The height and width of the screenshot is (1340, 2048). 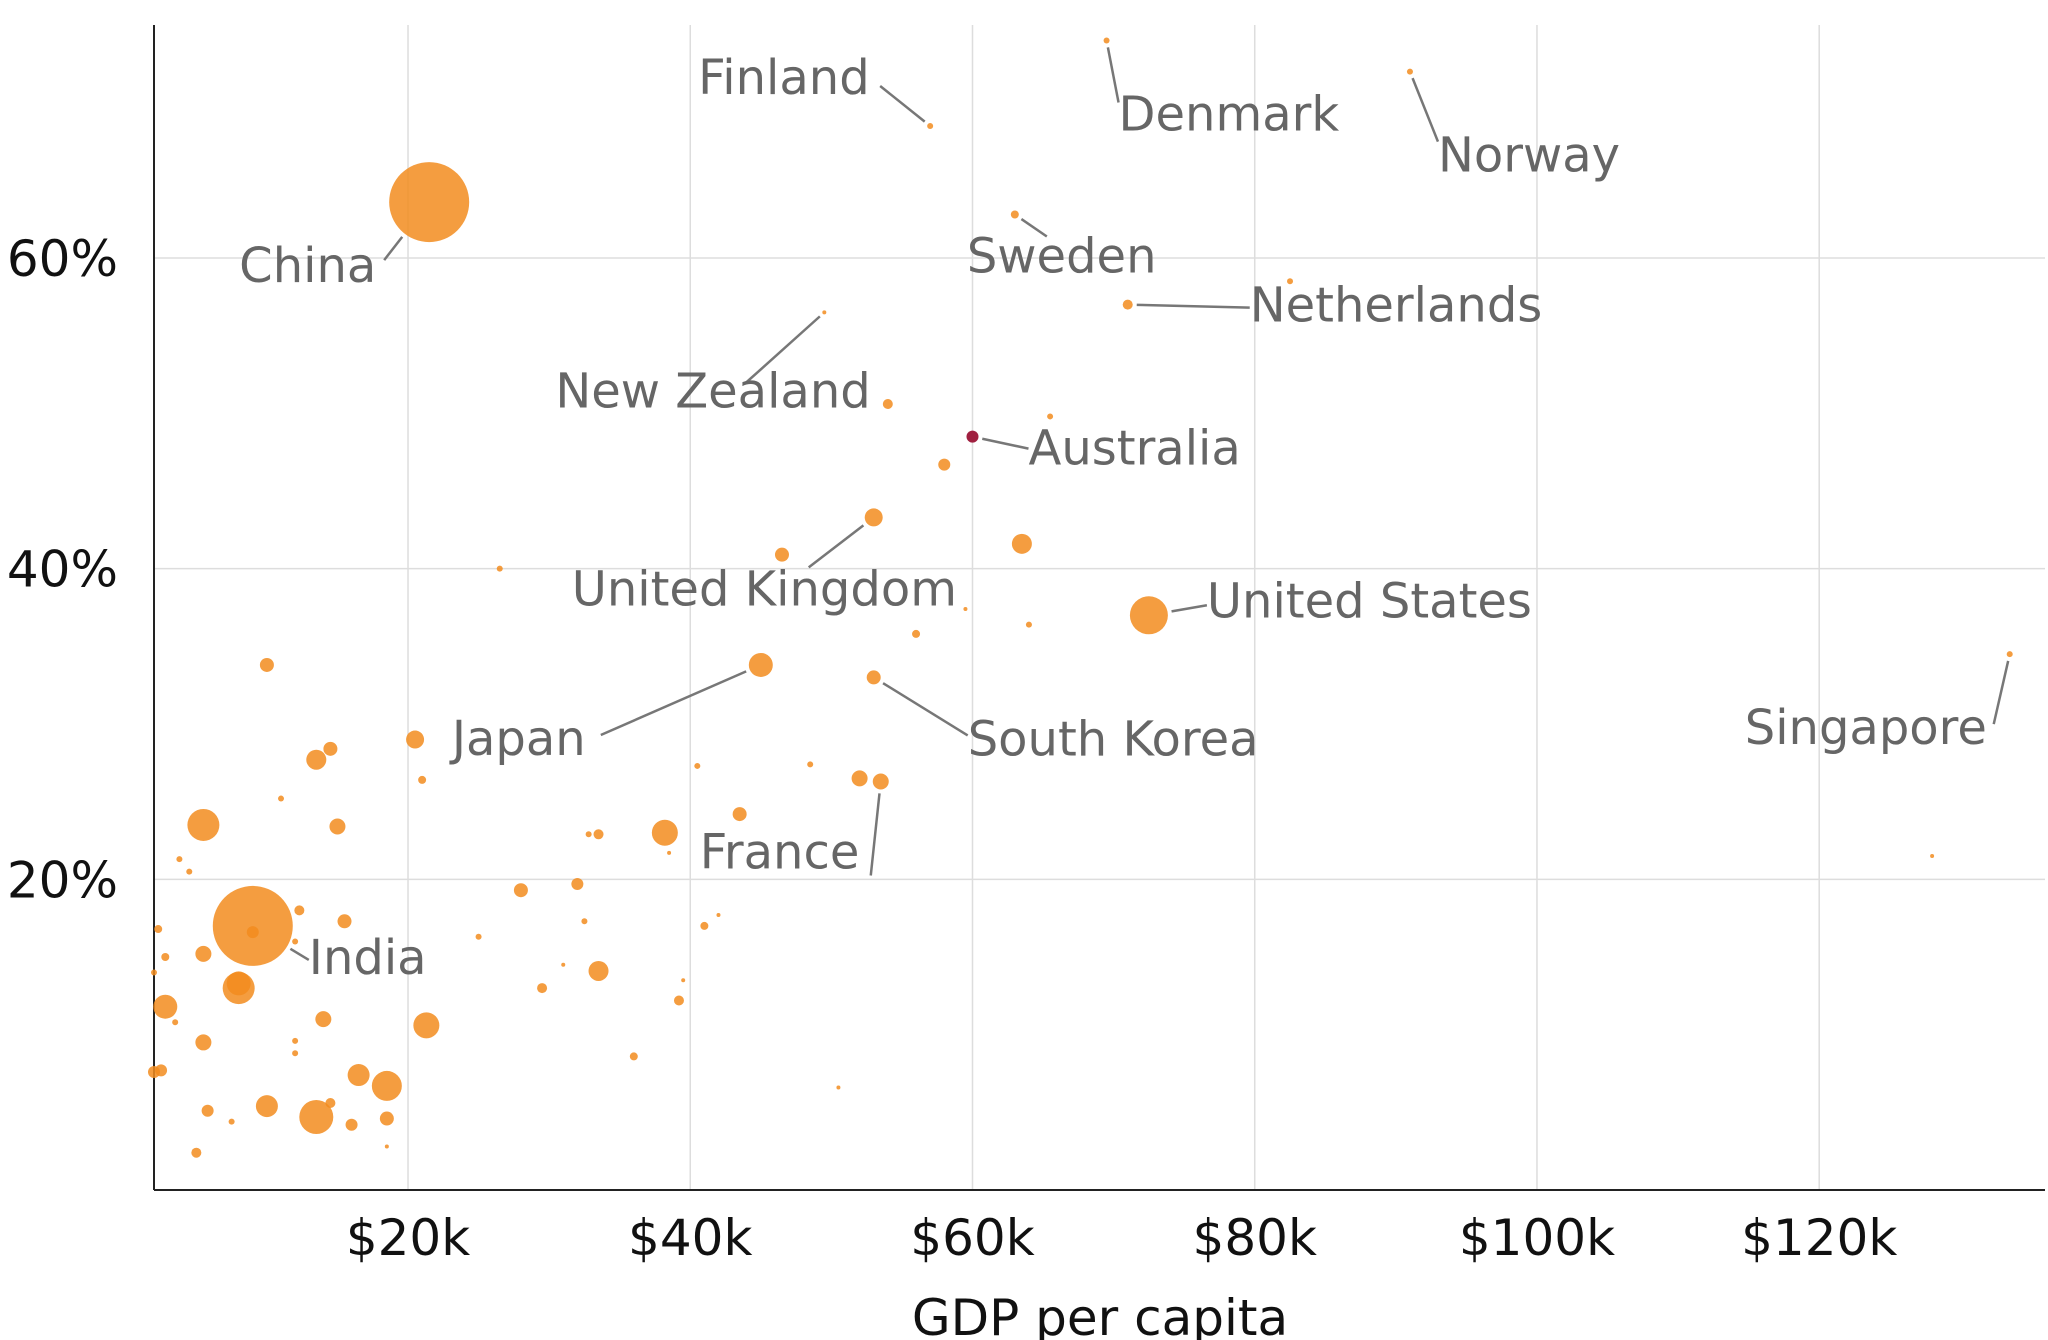 I want to click on leader-line-norway, so click(x=1425, y=110).